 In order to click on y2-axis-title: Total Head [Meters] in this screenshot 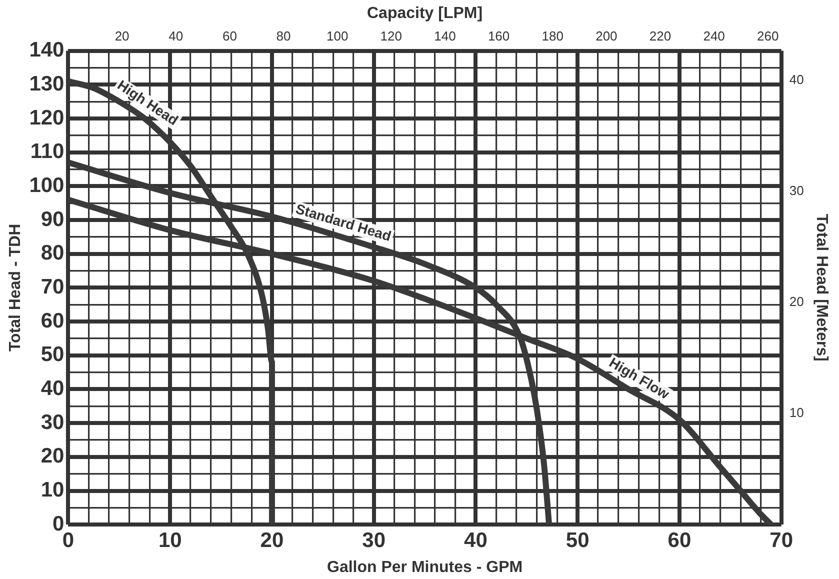, I will do `click(821, 288)`.